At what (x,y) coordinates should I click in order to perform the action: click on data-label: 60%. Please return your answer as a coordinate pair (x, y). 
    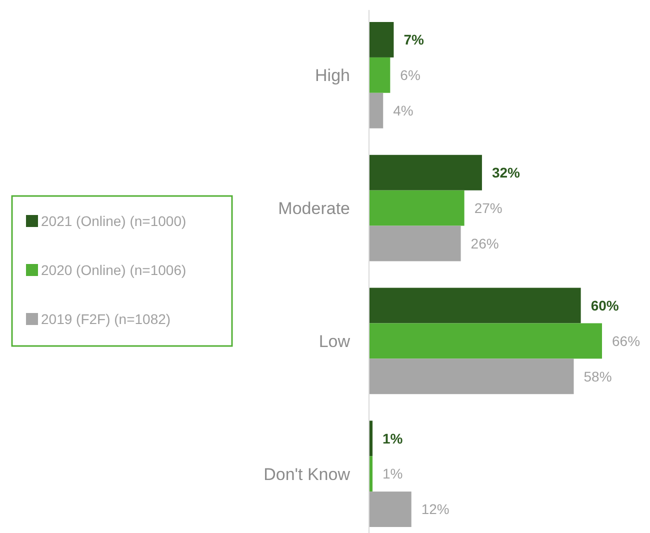
    Looking at the image, I should click on (605, 305).